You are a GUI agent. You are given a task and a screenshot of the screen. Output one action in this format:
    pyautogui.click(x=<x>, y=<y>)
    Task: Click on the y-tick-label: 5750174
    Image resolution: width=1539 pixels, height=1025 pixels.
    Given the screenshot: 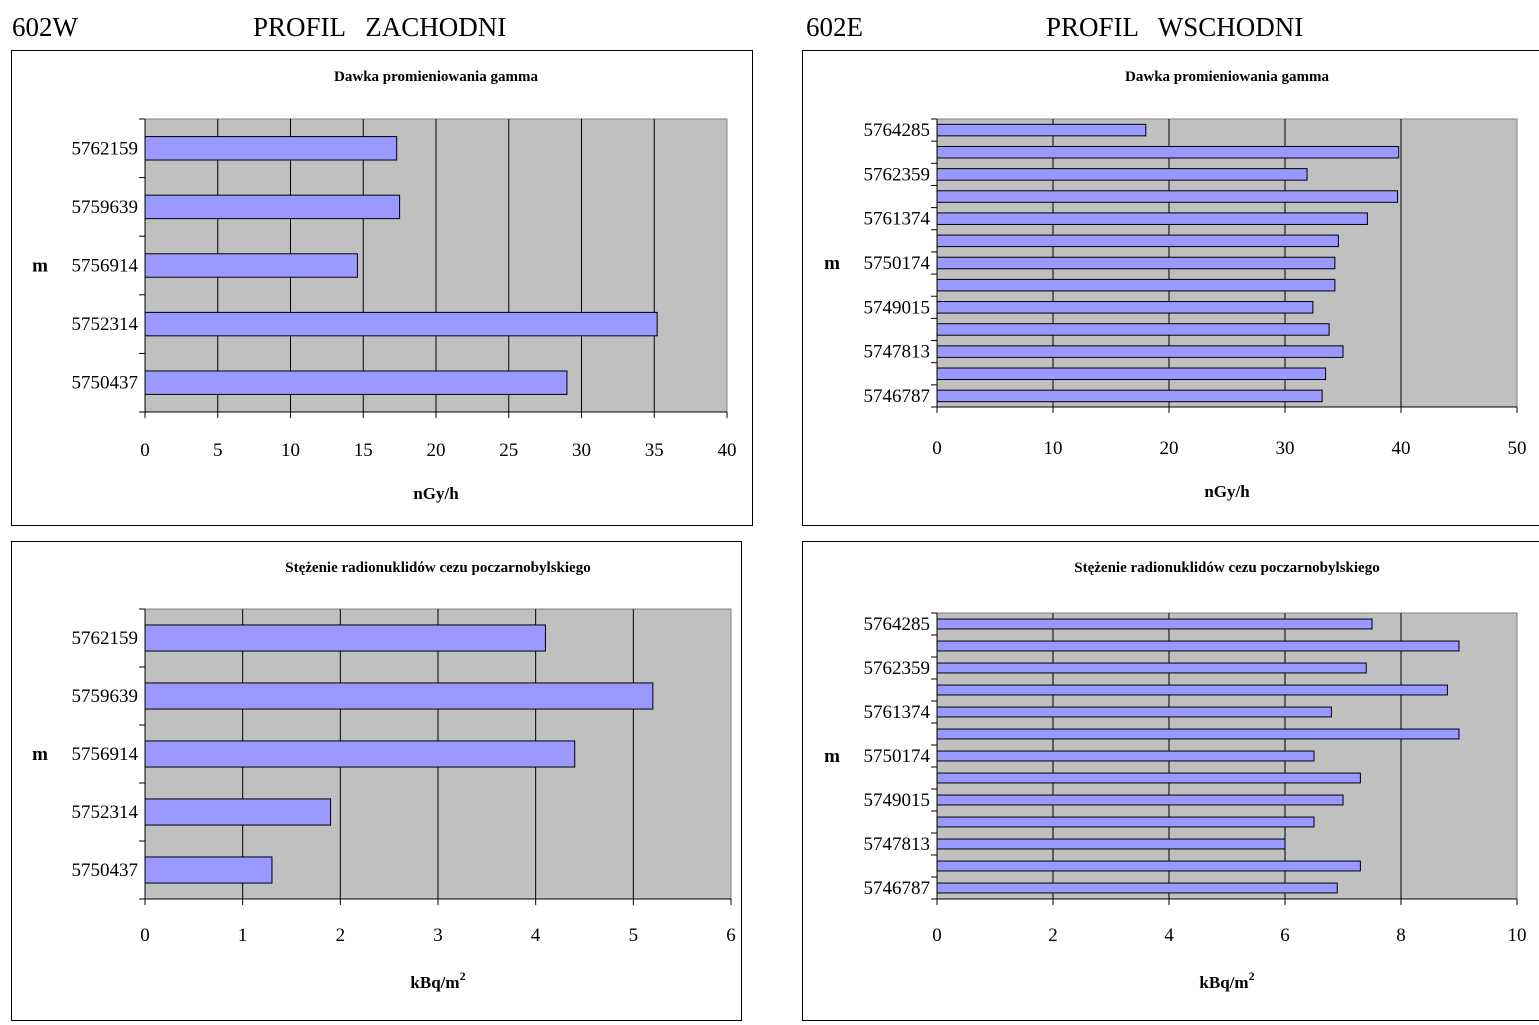 What is the action you would take?
    pyautogui.click(x=897, y=756)
    